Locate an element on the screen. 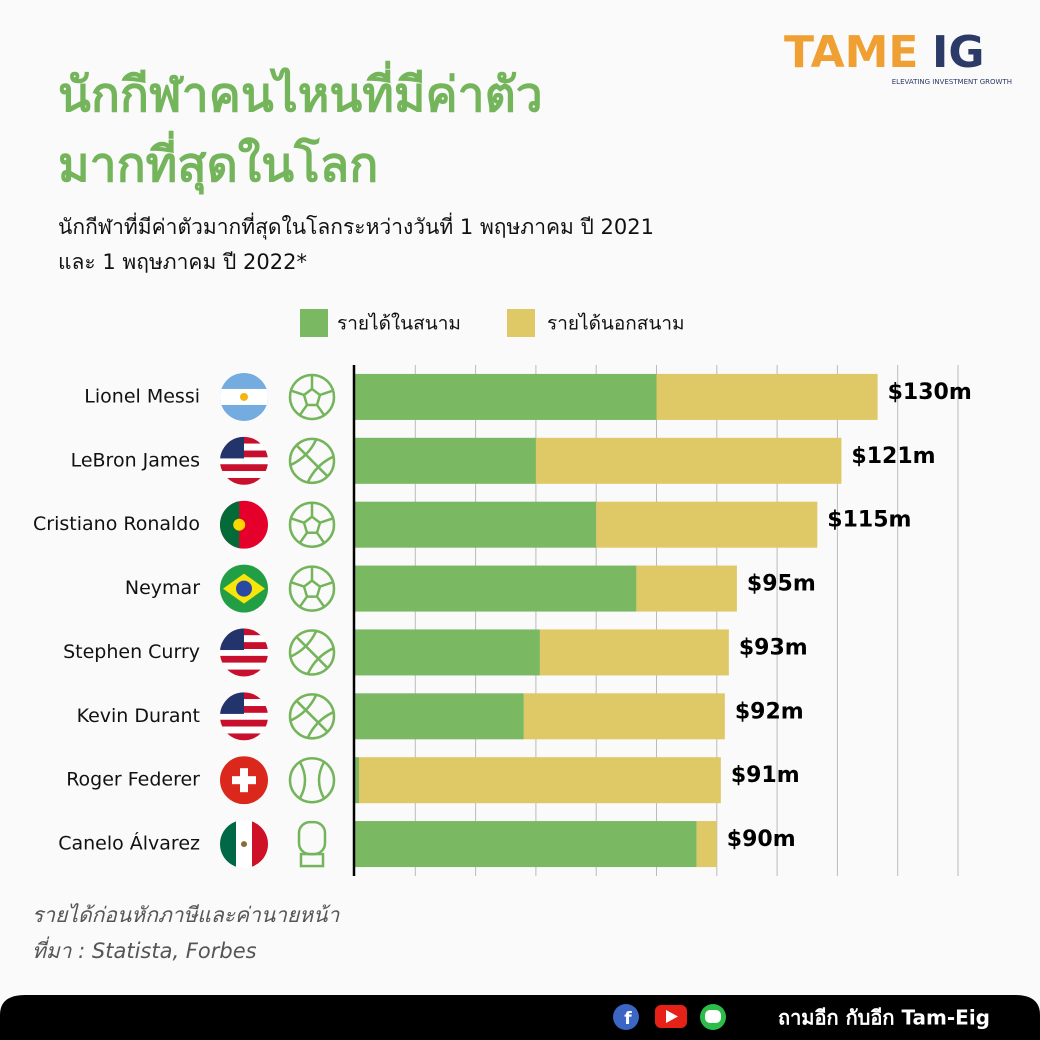 This screenshot has width=1040, height=1040. logo-part2: IG is located at coordinates (958, 52).